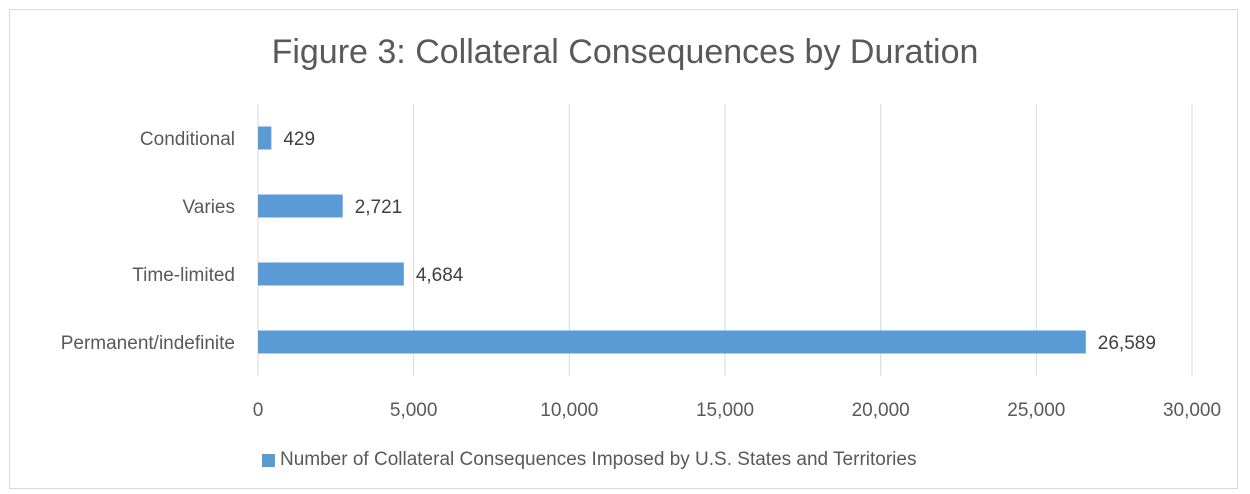  What do you see at coordinates (379, 207) in the screenshot?
I see `data-label: 2,721` at bounding box center [379, 207].